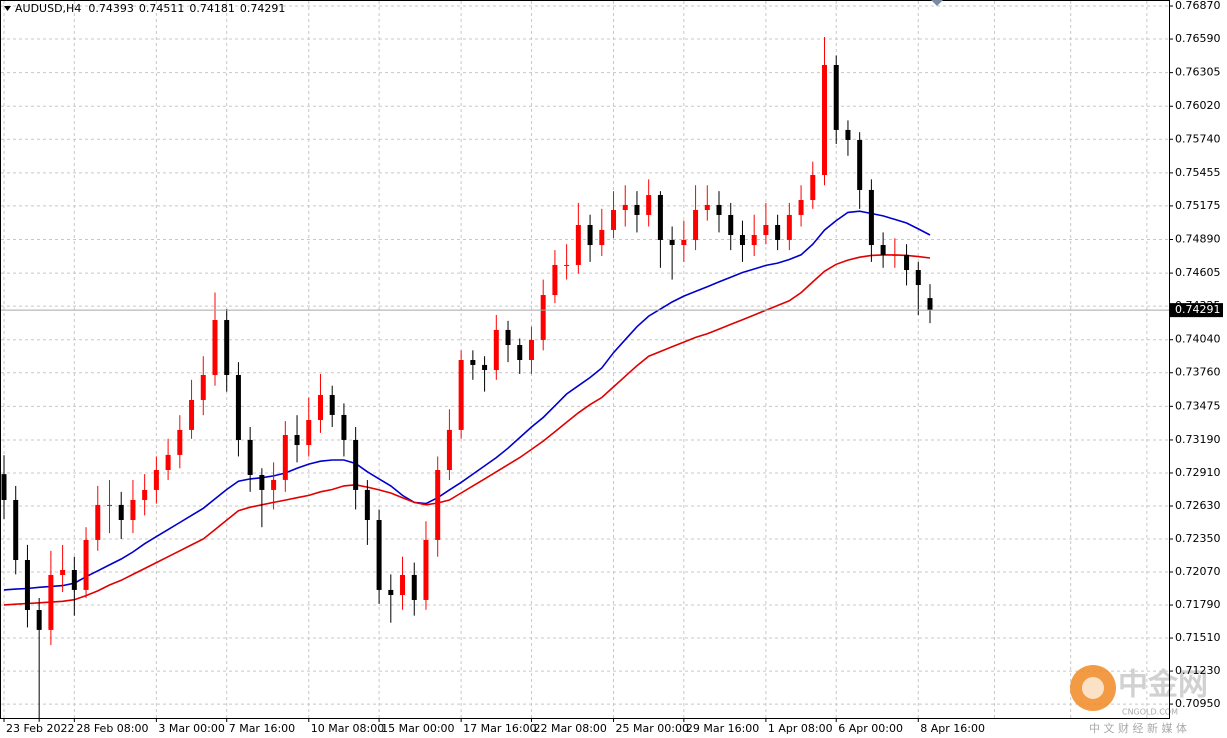  I want to click on y-tick-label: 0.73475, so click(1198, 405).